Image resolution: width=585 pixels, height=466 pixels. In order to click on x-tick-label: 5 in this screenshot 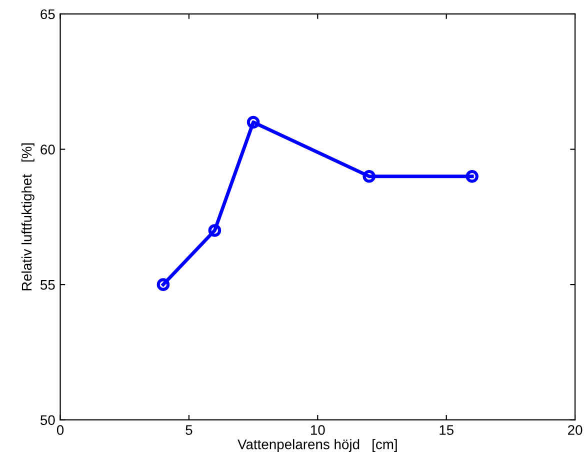, I will do `click(189, 430)`.